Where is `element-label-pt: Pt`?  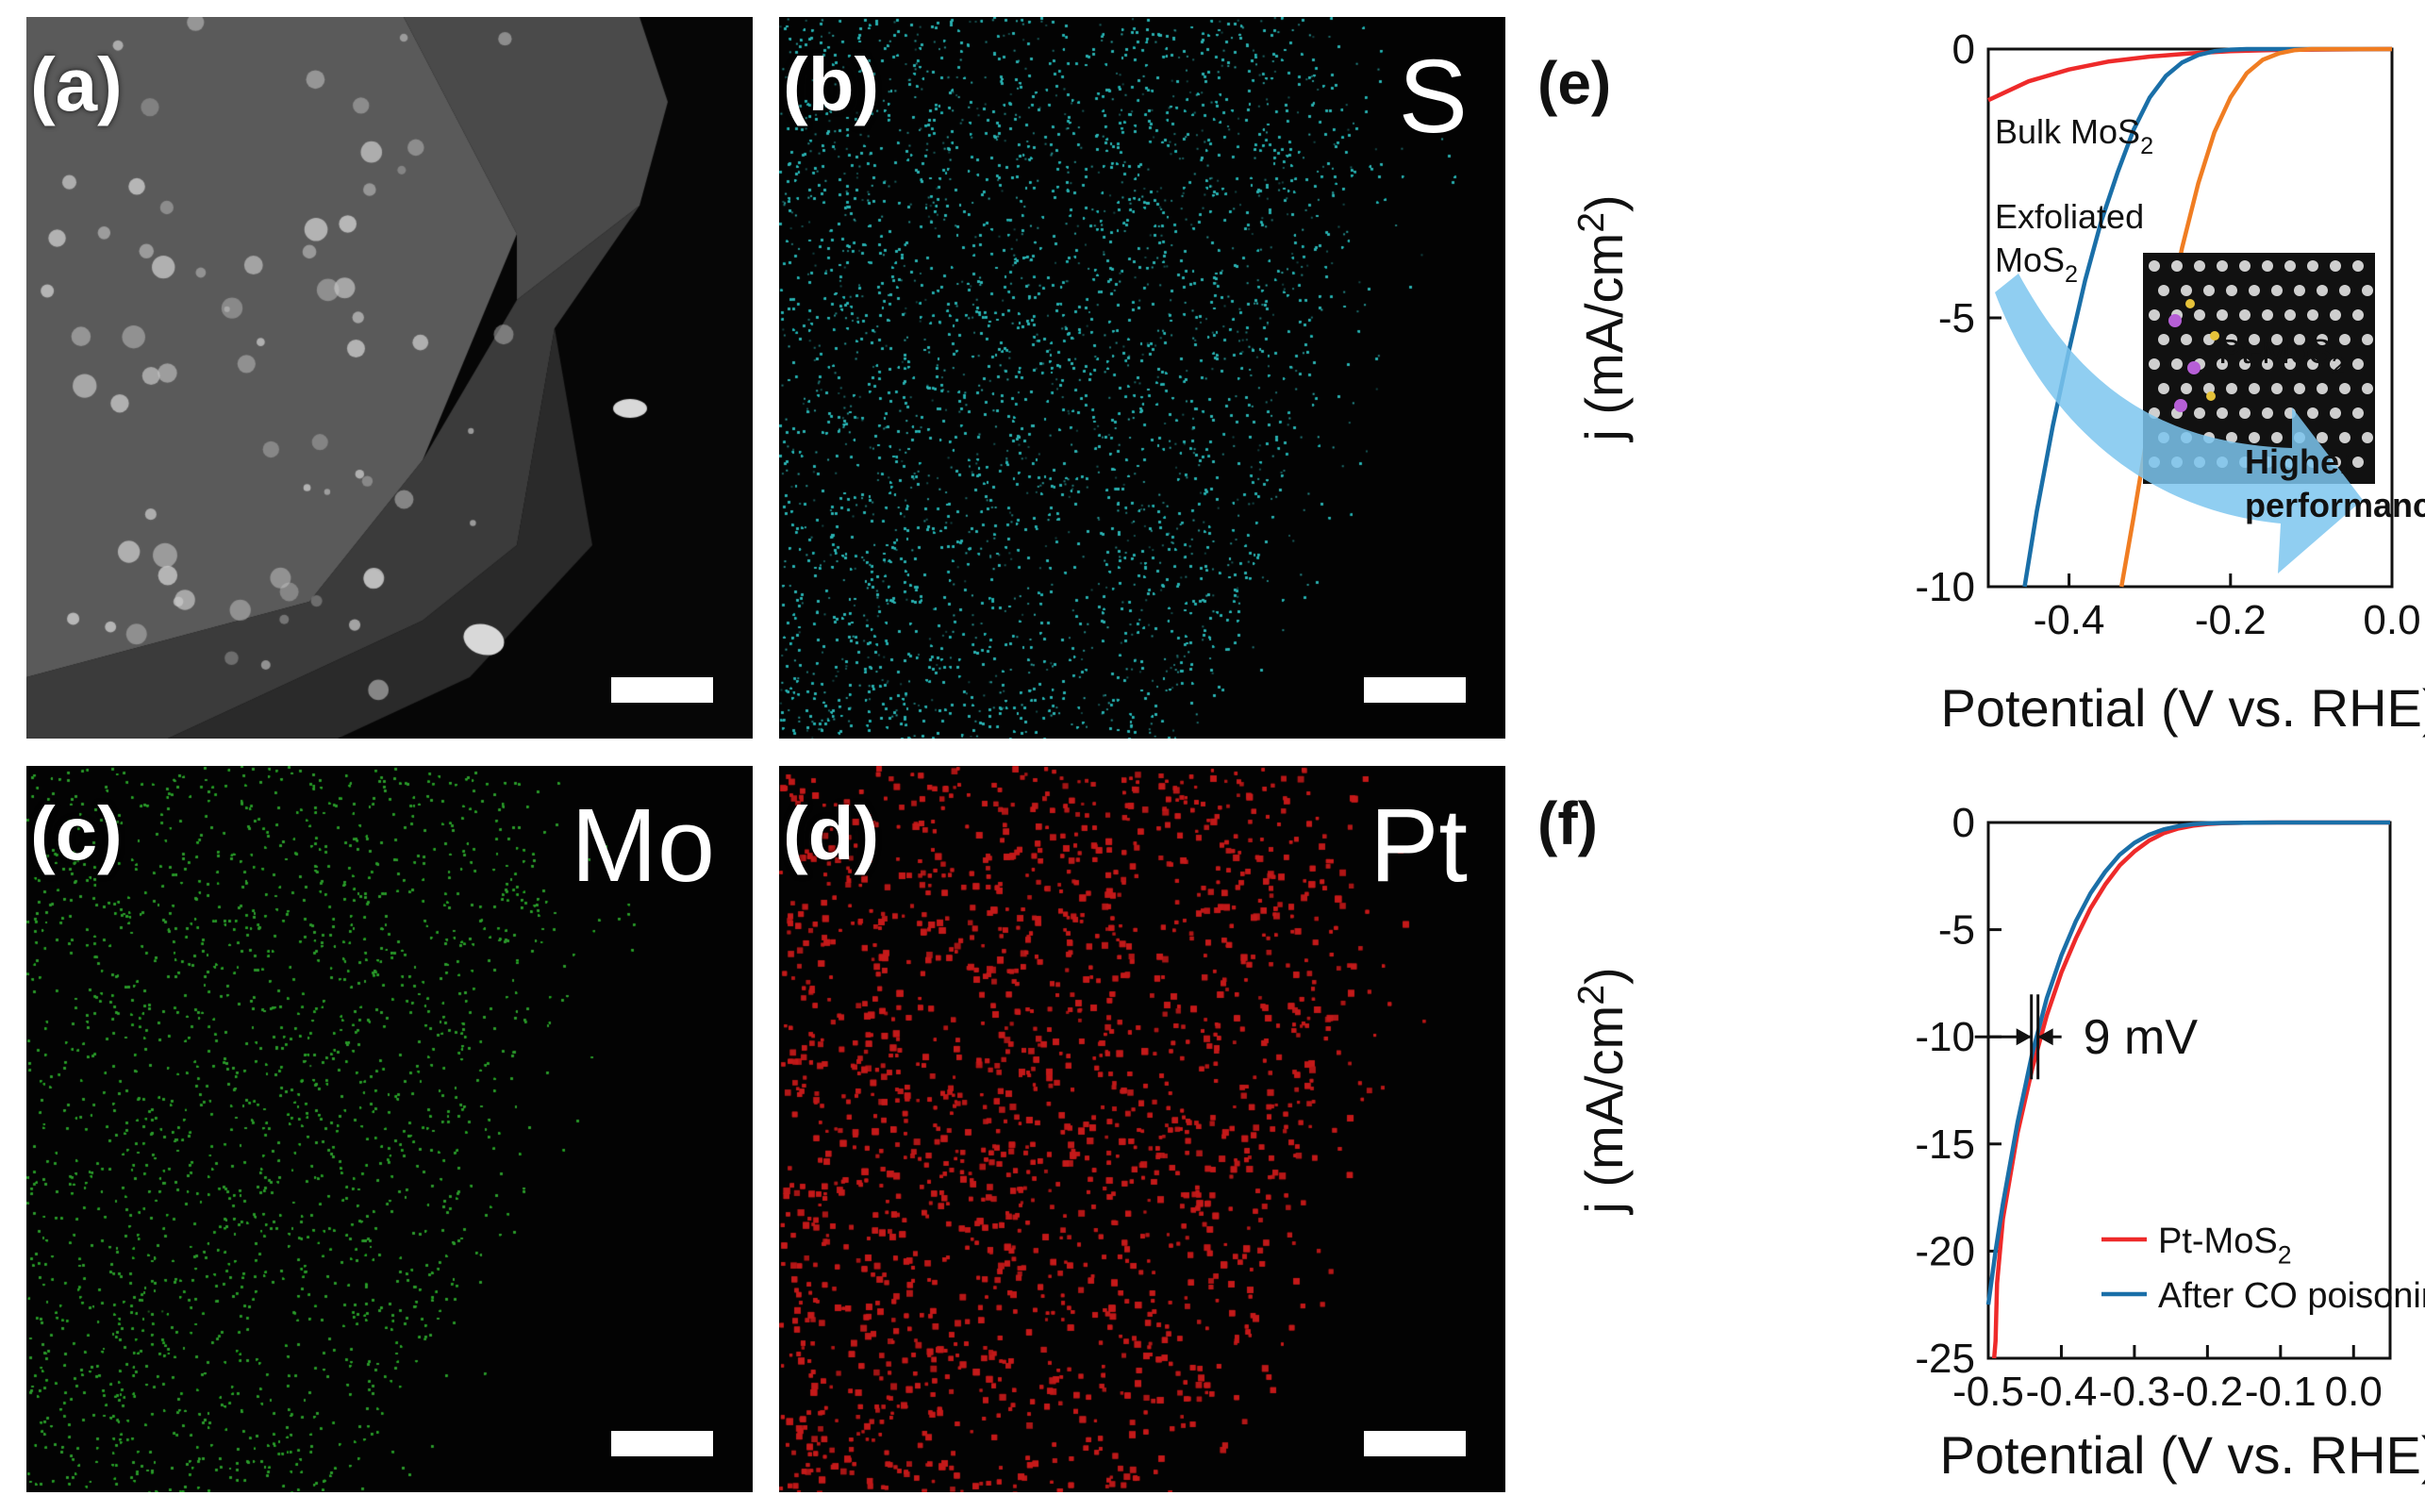
element-label-pt: Pt is located at coordinates (1419, 846).